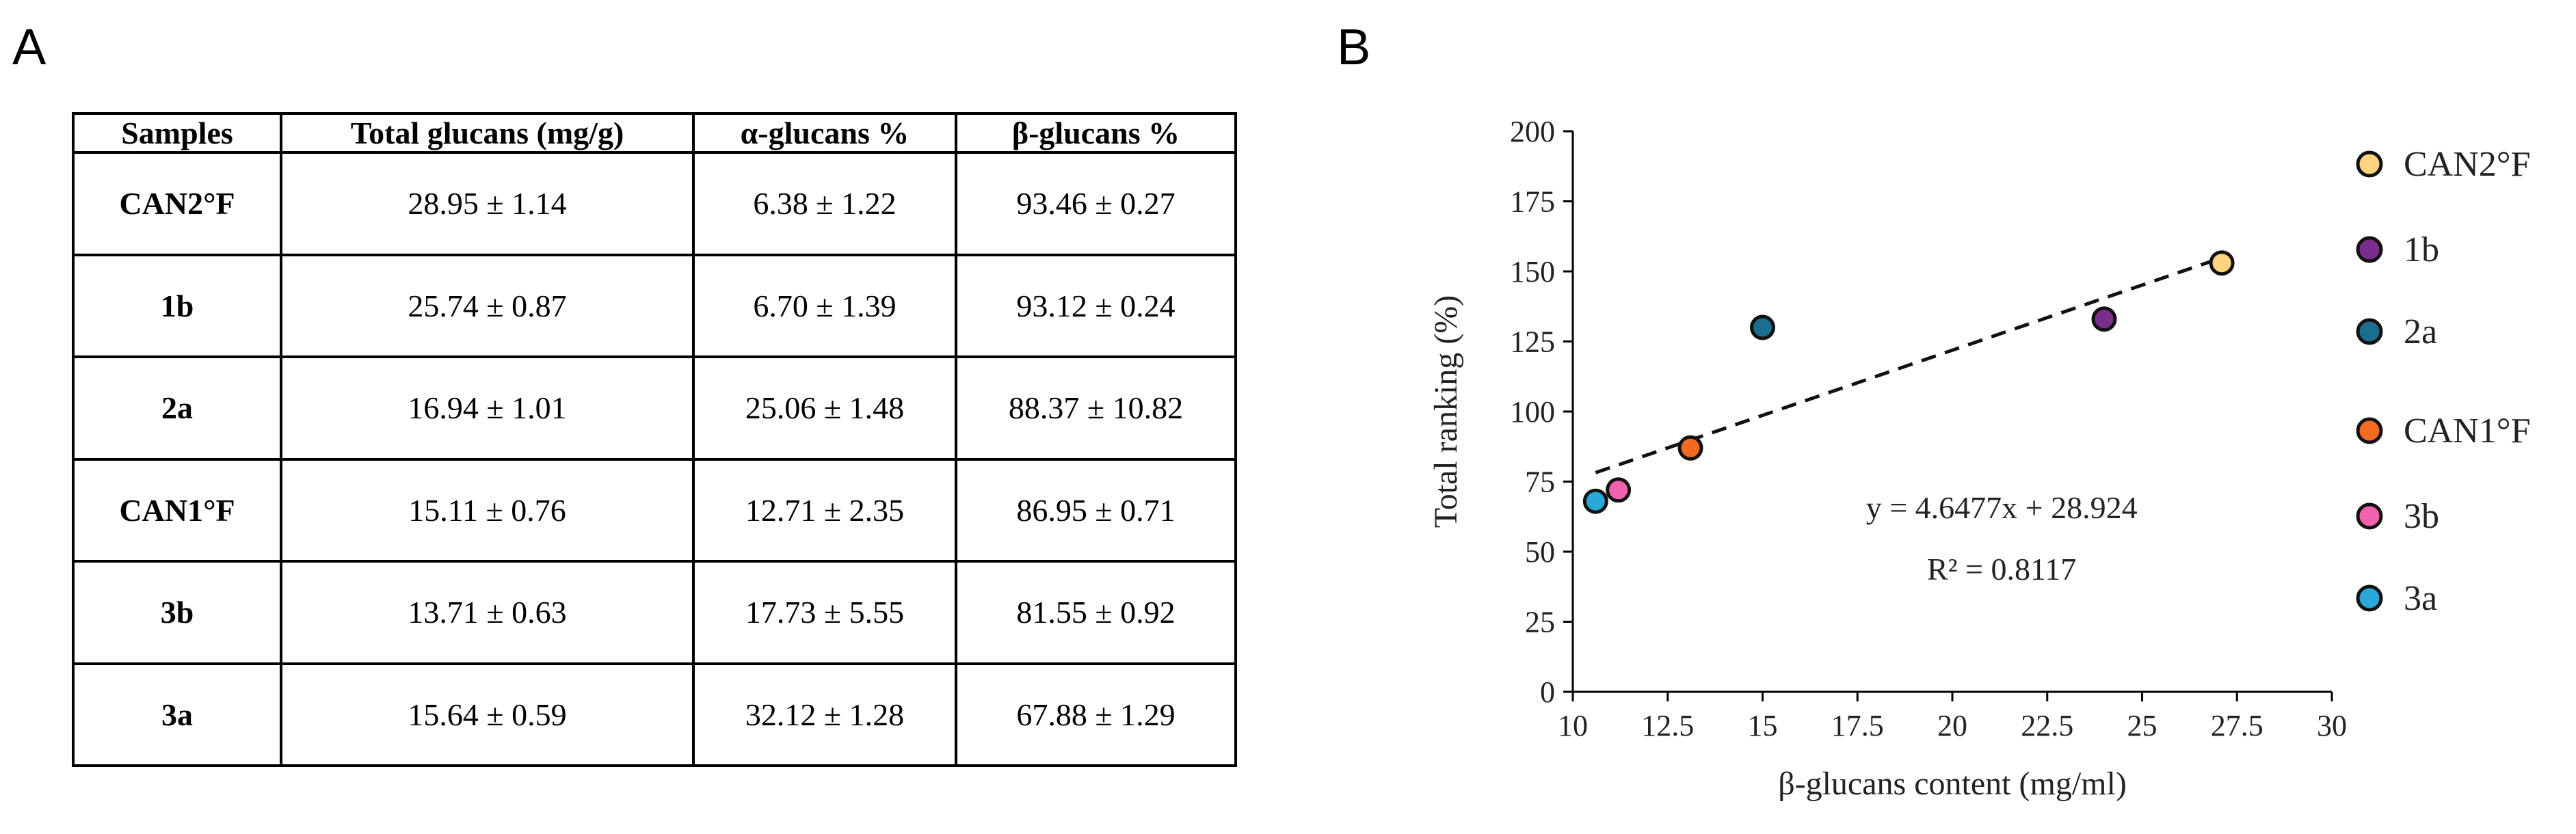 The height and width of the screenshot is (834, 2576). What do you see at coordinates (824, 204) in the screenshot?
I see `cell-alpha-glucans: 6.38 ± 1.22` at bounding box center [824, 204].